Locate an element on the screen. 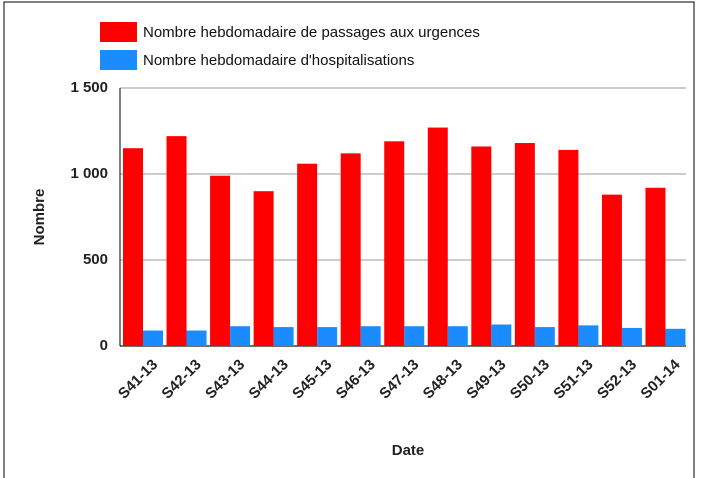 The width and height of the screenshot is (701, 478). x-tick-label: S41-13 is located at coordinates (138, 379).